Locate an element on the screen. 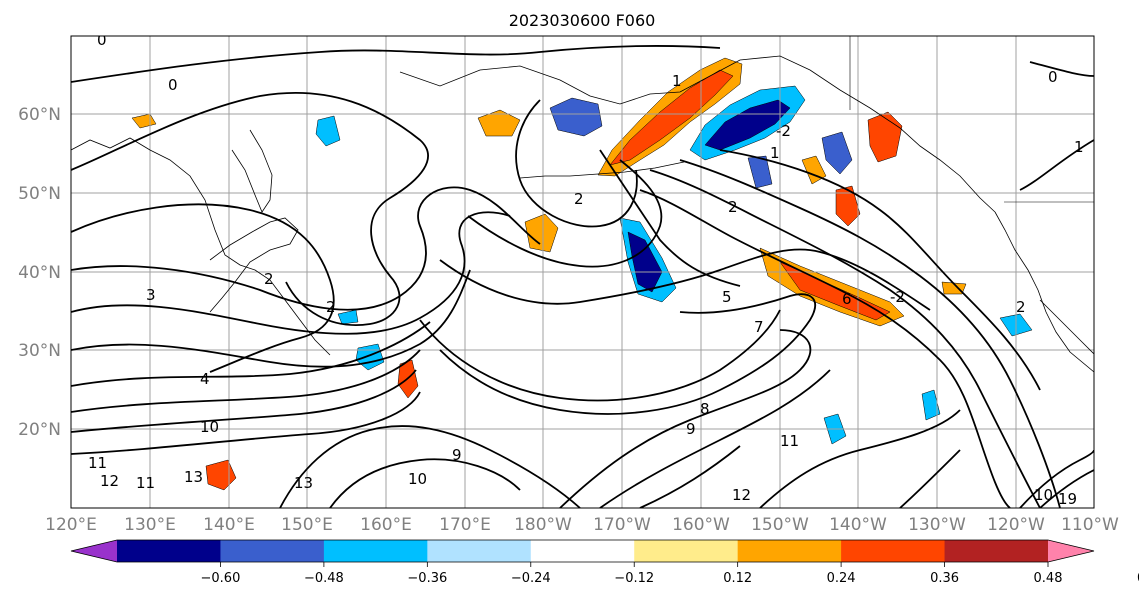 This screenshot has height=601, width=1139. colorbar-tick-label: 0.60 is located at coordinates (1138, 578).